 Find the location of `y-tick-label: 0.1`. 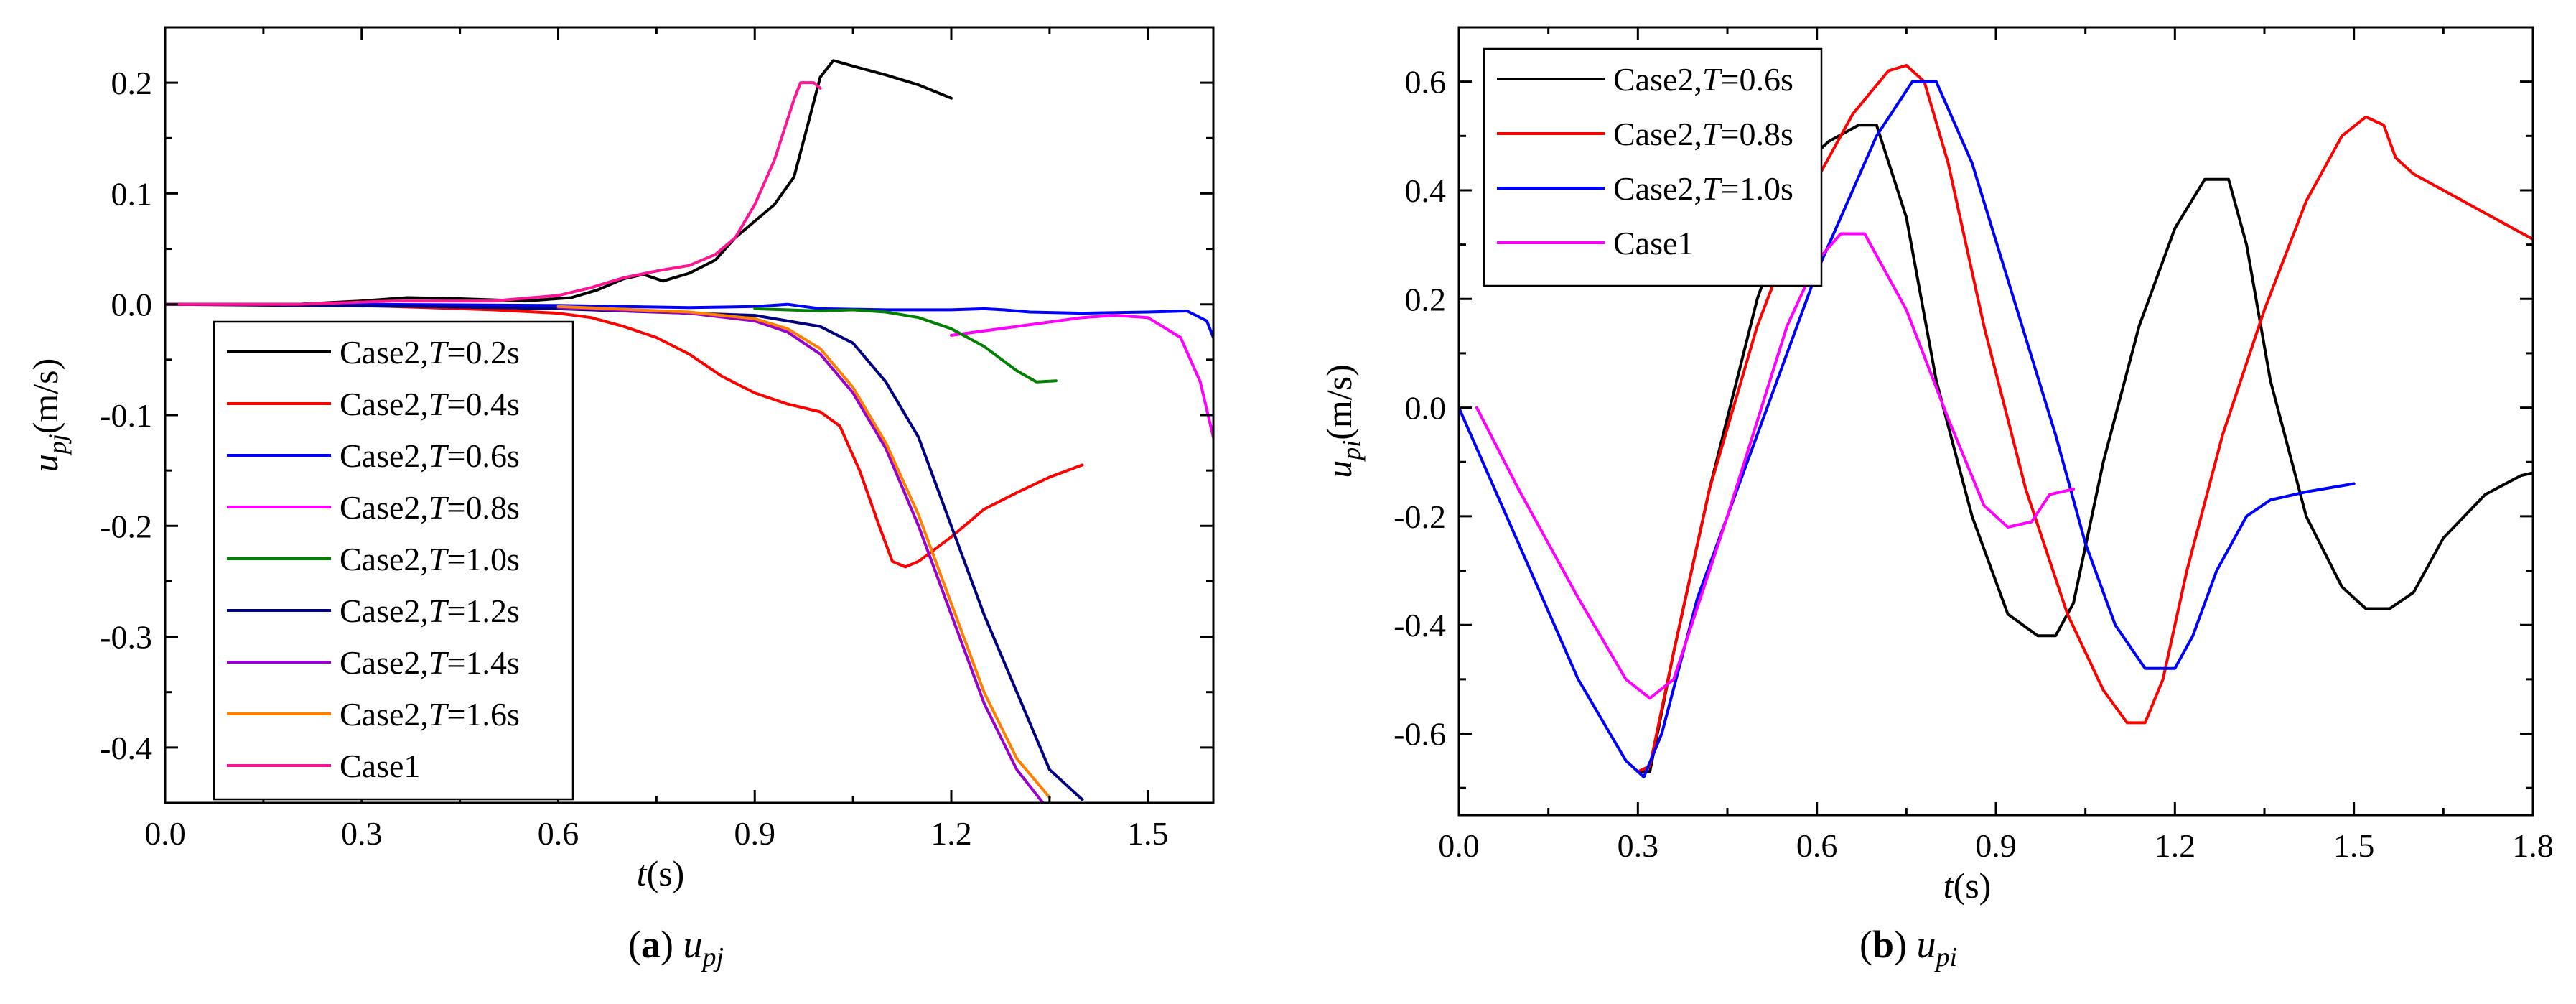

y-tick-label: 0.1 is located at coordinates (132, 193).